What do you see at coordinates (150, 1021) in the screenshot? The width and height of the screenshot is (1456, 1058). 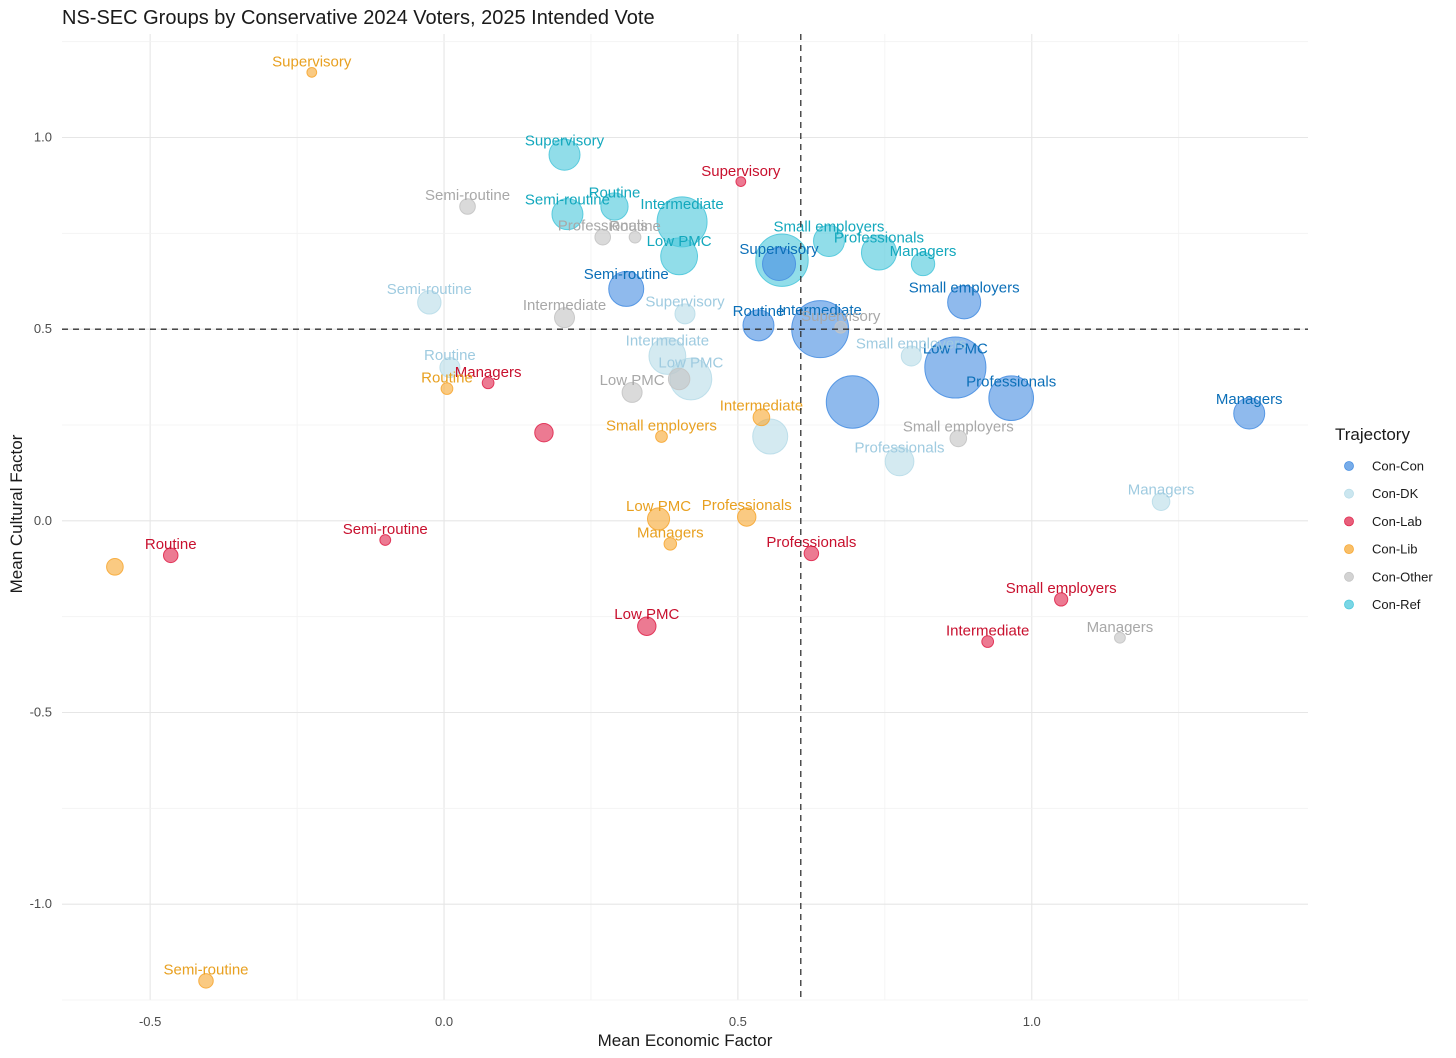 I see `x-tick-label: -0.5` at bounding box center [150, 1021].